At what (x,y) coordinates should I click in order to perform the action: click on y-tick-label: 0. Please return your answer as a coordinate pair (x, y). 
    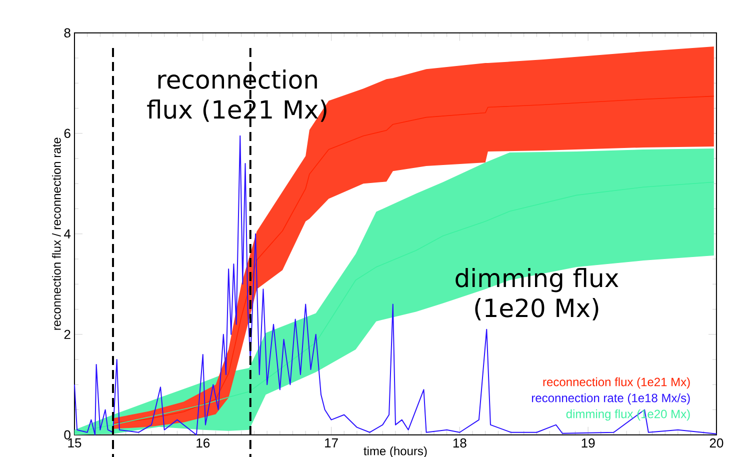
    Looking at the image, I should click on (67, 435).